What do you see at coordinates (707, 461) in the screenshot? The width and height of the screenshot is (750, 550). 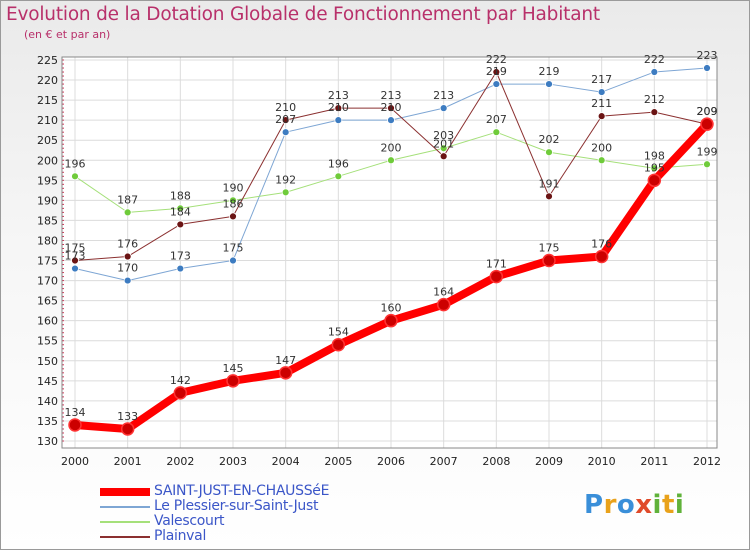 I see `x-tick-label: 2012` at bounding box center [707, 461].